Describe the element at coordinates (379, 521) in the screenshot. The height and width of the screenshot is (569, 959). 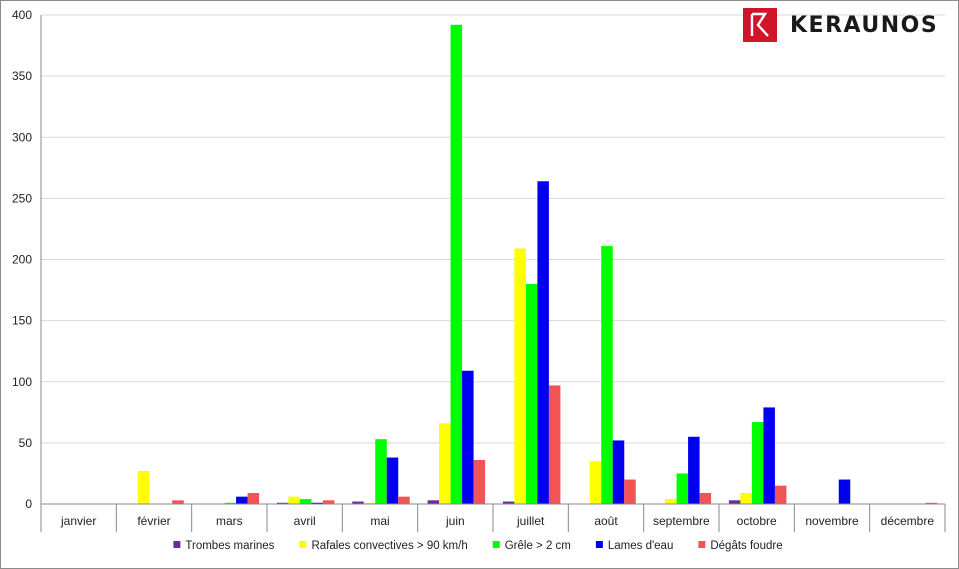
I see `x-tick-label: mai` at that location.